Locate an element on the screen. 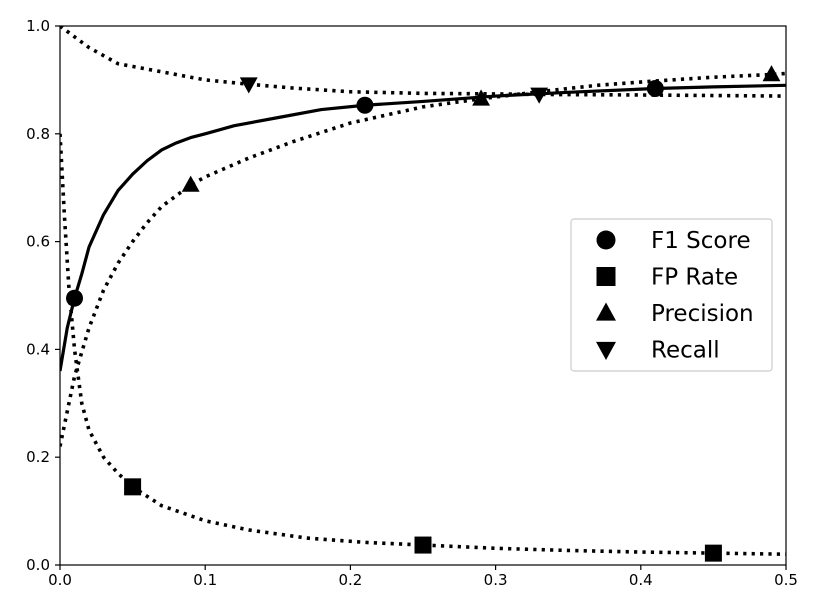  y-tick-label: 0.0 is located at coordinates (38, 565).